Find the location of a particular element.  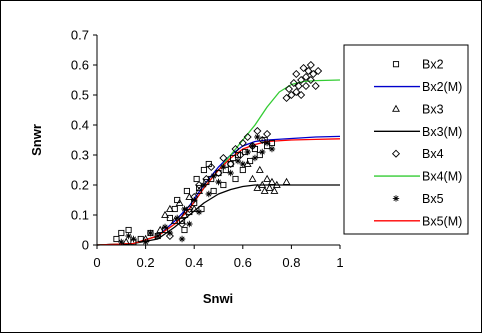

legend-box is located at coordinates (406, 139).